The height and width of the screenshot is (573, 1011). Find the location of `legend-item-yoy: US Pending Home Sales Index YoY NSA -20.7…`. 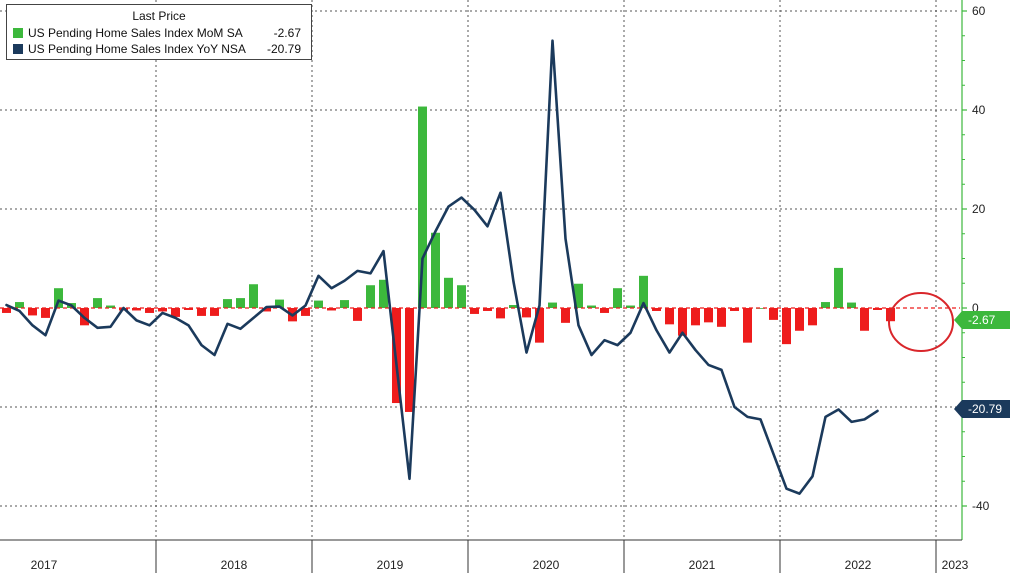

legend-item-yoy: US Pending Home Sales Index YoY NSA -20.7… is located at coordinates (157, 49).